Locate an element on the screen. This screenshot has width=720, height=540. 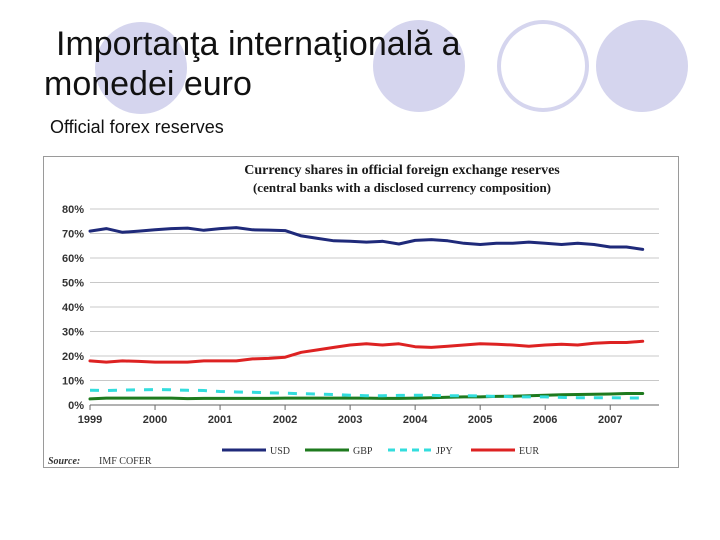
y-tick-label: 80% is located at coordinates (73, 210).